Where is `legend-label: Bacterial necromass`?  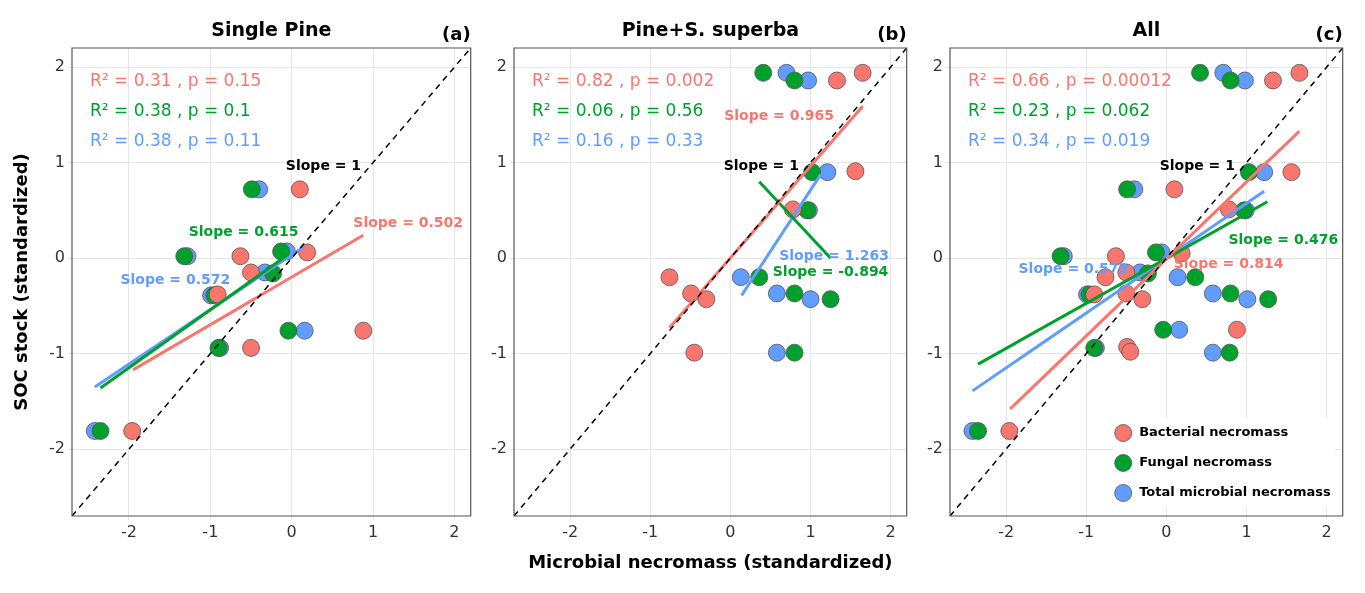 legend-label: Bacterial necromass is located at coordinates (1214, 432).